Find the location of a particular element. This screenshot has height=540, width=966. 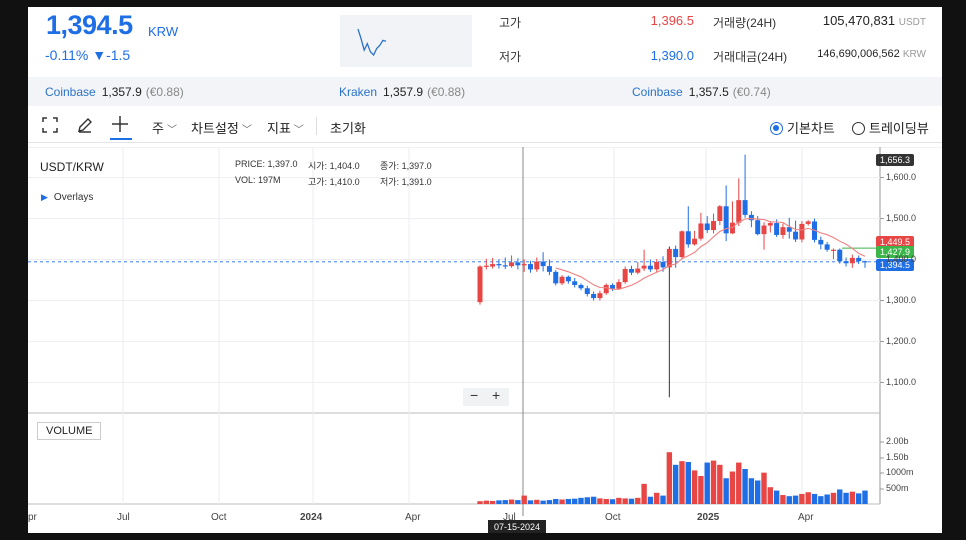

exchange-name: Kraken is located at coordinates (358, 92).